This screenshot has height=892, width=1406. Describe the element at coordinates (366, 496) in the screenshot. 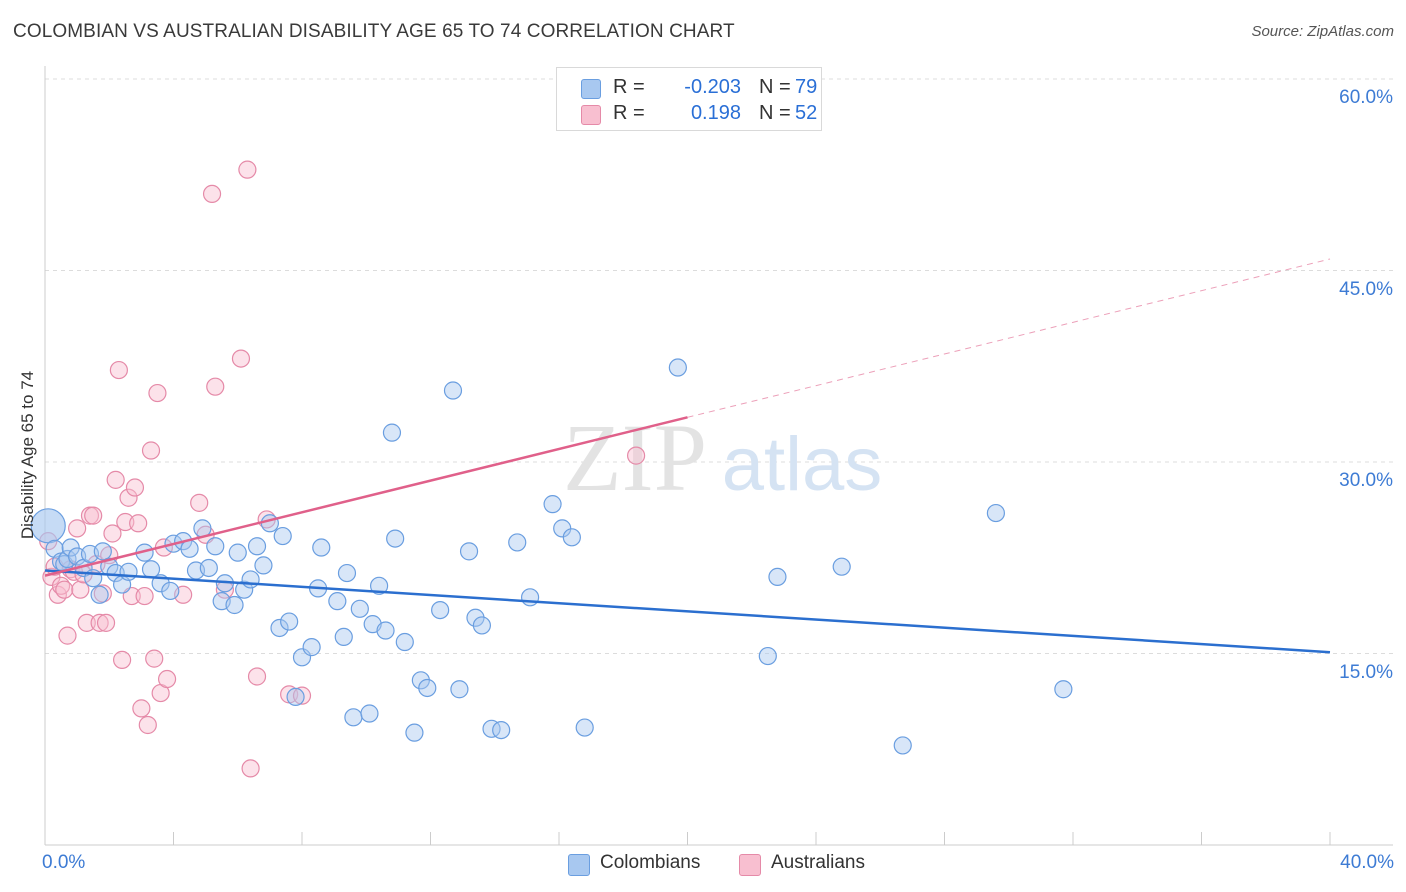

I see `australians-trend-line` at that location.